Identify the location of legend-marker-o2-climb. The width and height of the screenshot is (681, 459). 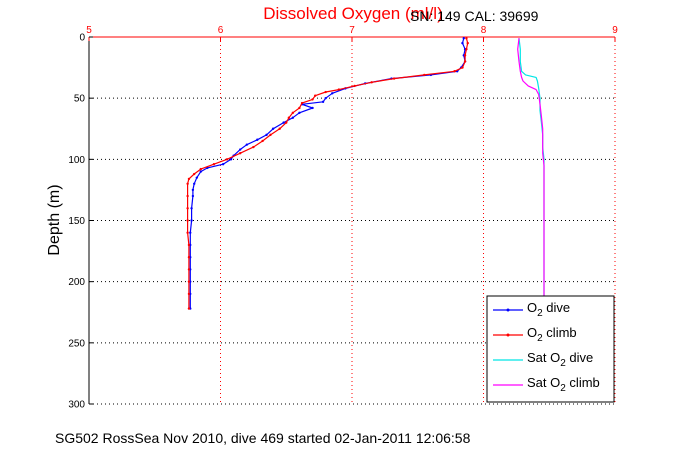
(508, 335).